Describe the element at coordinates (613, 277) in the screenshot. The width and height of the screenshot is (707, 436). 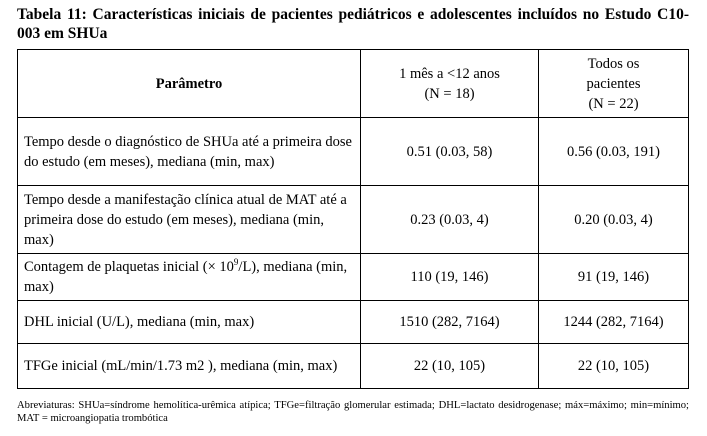
I see `row-value-all-patients: 91 (19, 146)` at that location.